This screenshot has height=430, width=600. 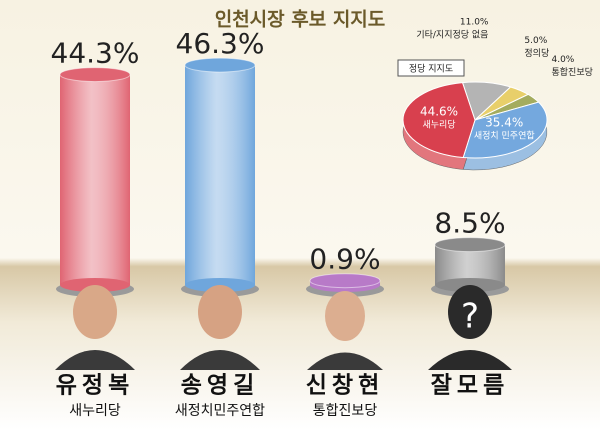 What do you see at coordinates (345, 411) in the screenshot?
I see `party-name: 통합진보당` at bounding box center [345, 411].